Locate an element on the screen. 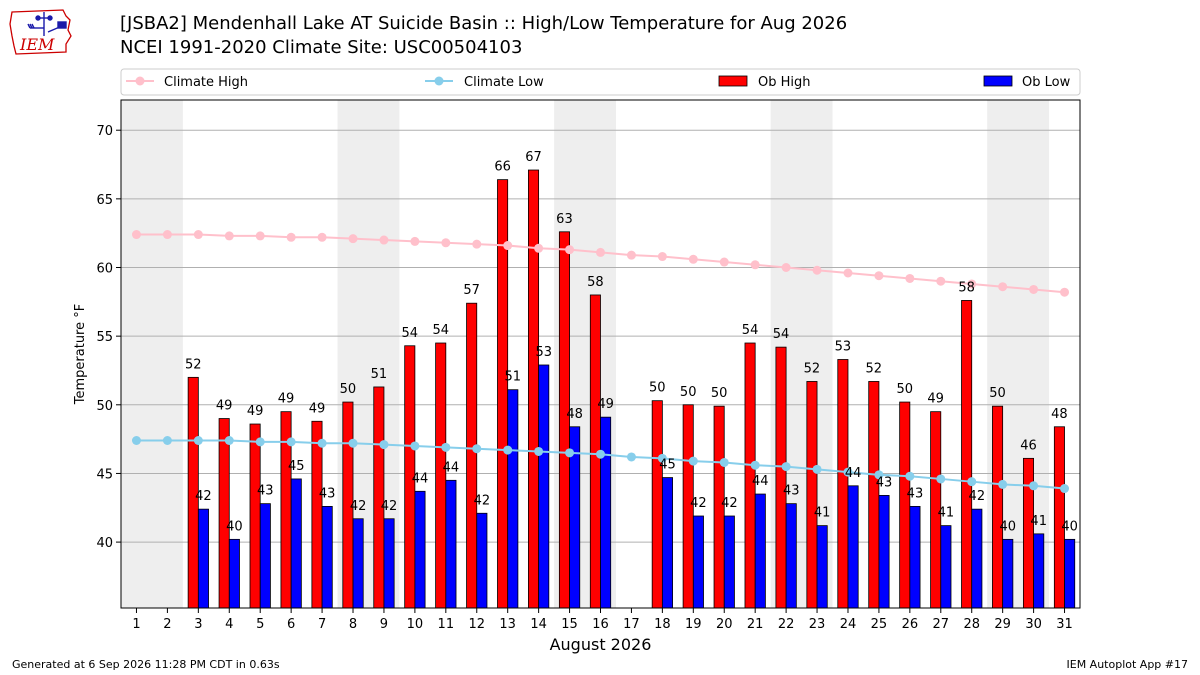 Image resolution: width=1200 pixels, height=675 pixels. legend-frame is located at coordinates (600, 82).